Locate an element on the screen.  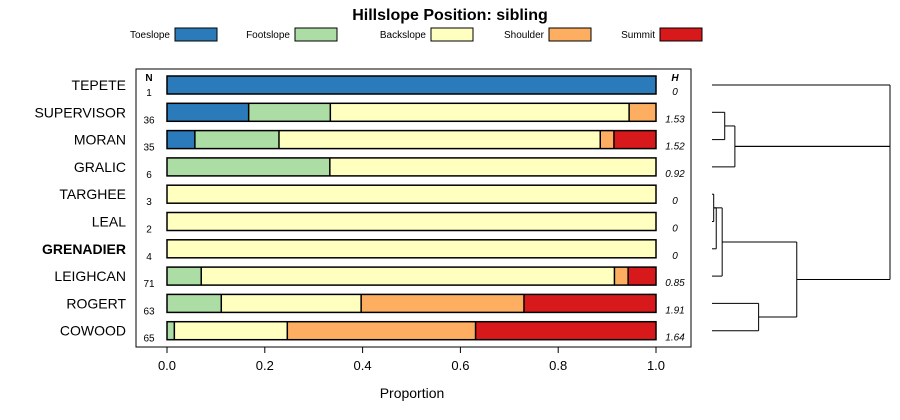
n-value: 71 is located at coordinates (149, 284).